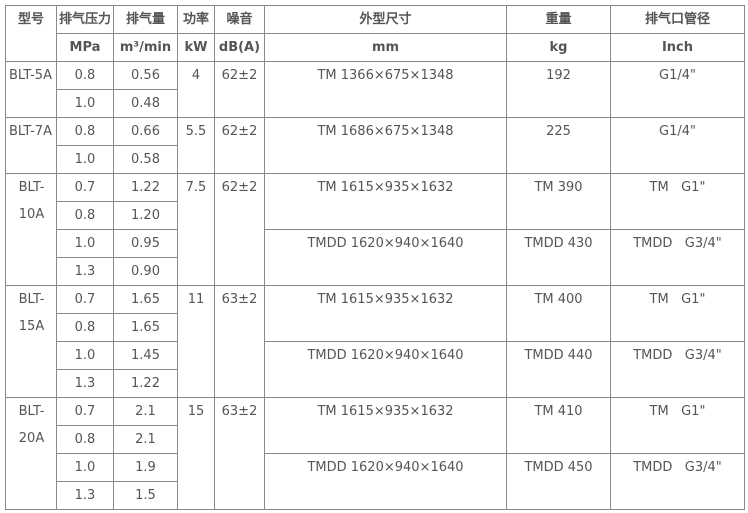  I want to click on model-text: BLT-15A, so click(31, 313).